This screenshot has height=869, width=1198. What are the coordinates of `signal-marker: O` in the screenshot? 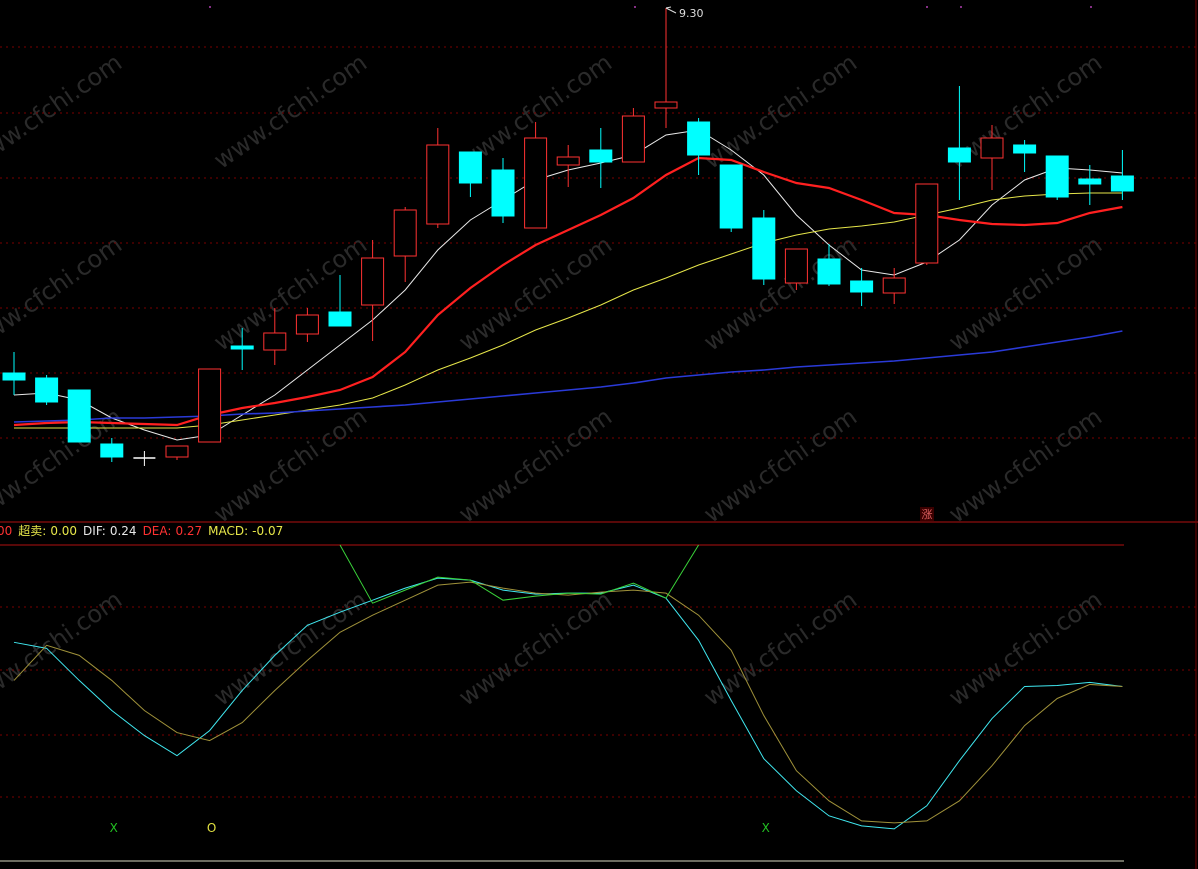 It's located at (211, 828).